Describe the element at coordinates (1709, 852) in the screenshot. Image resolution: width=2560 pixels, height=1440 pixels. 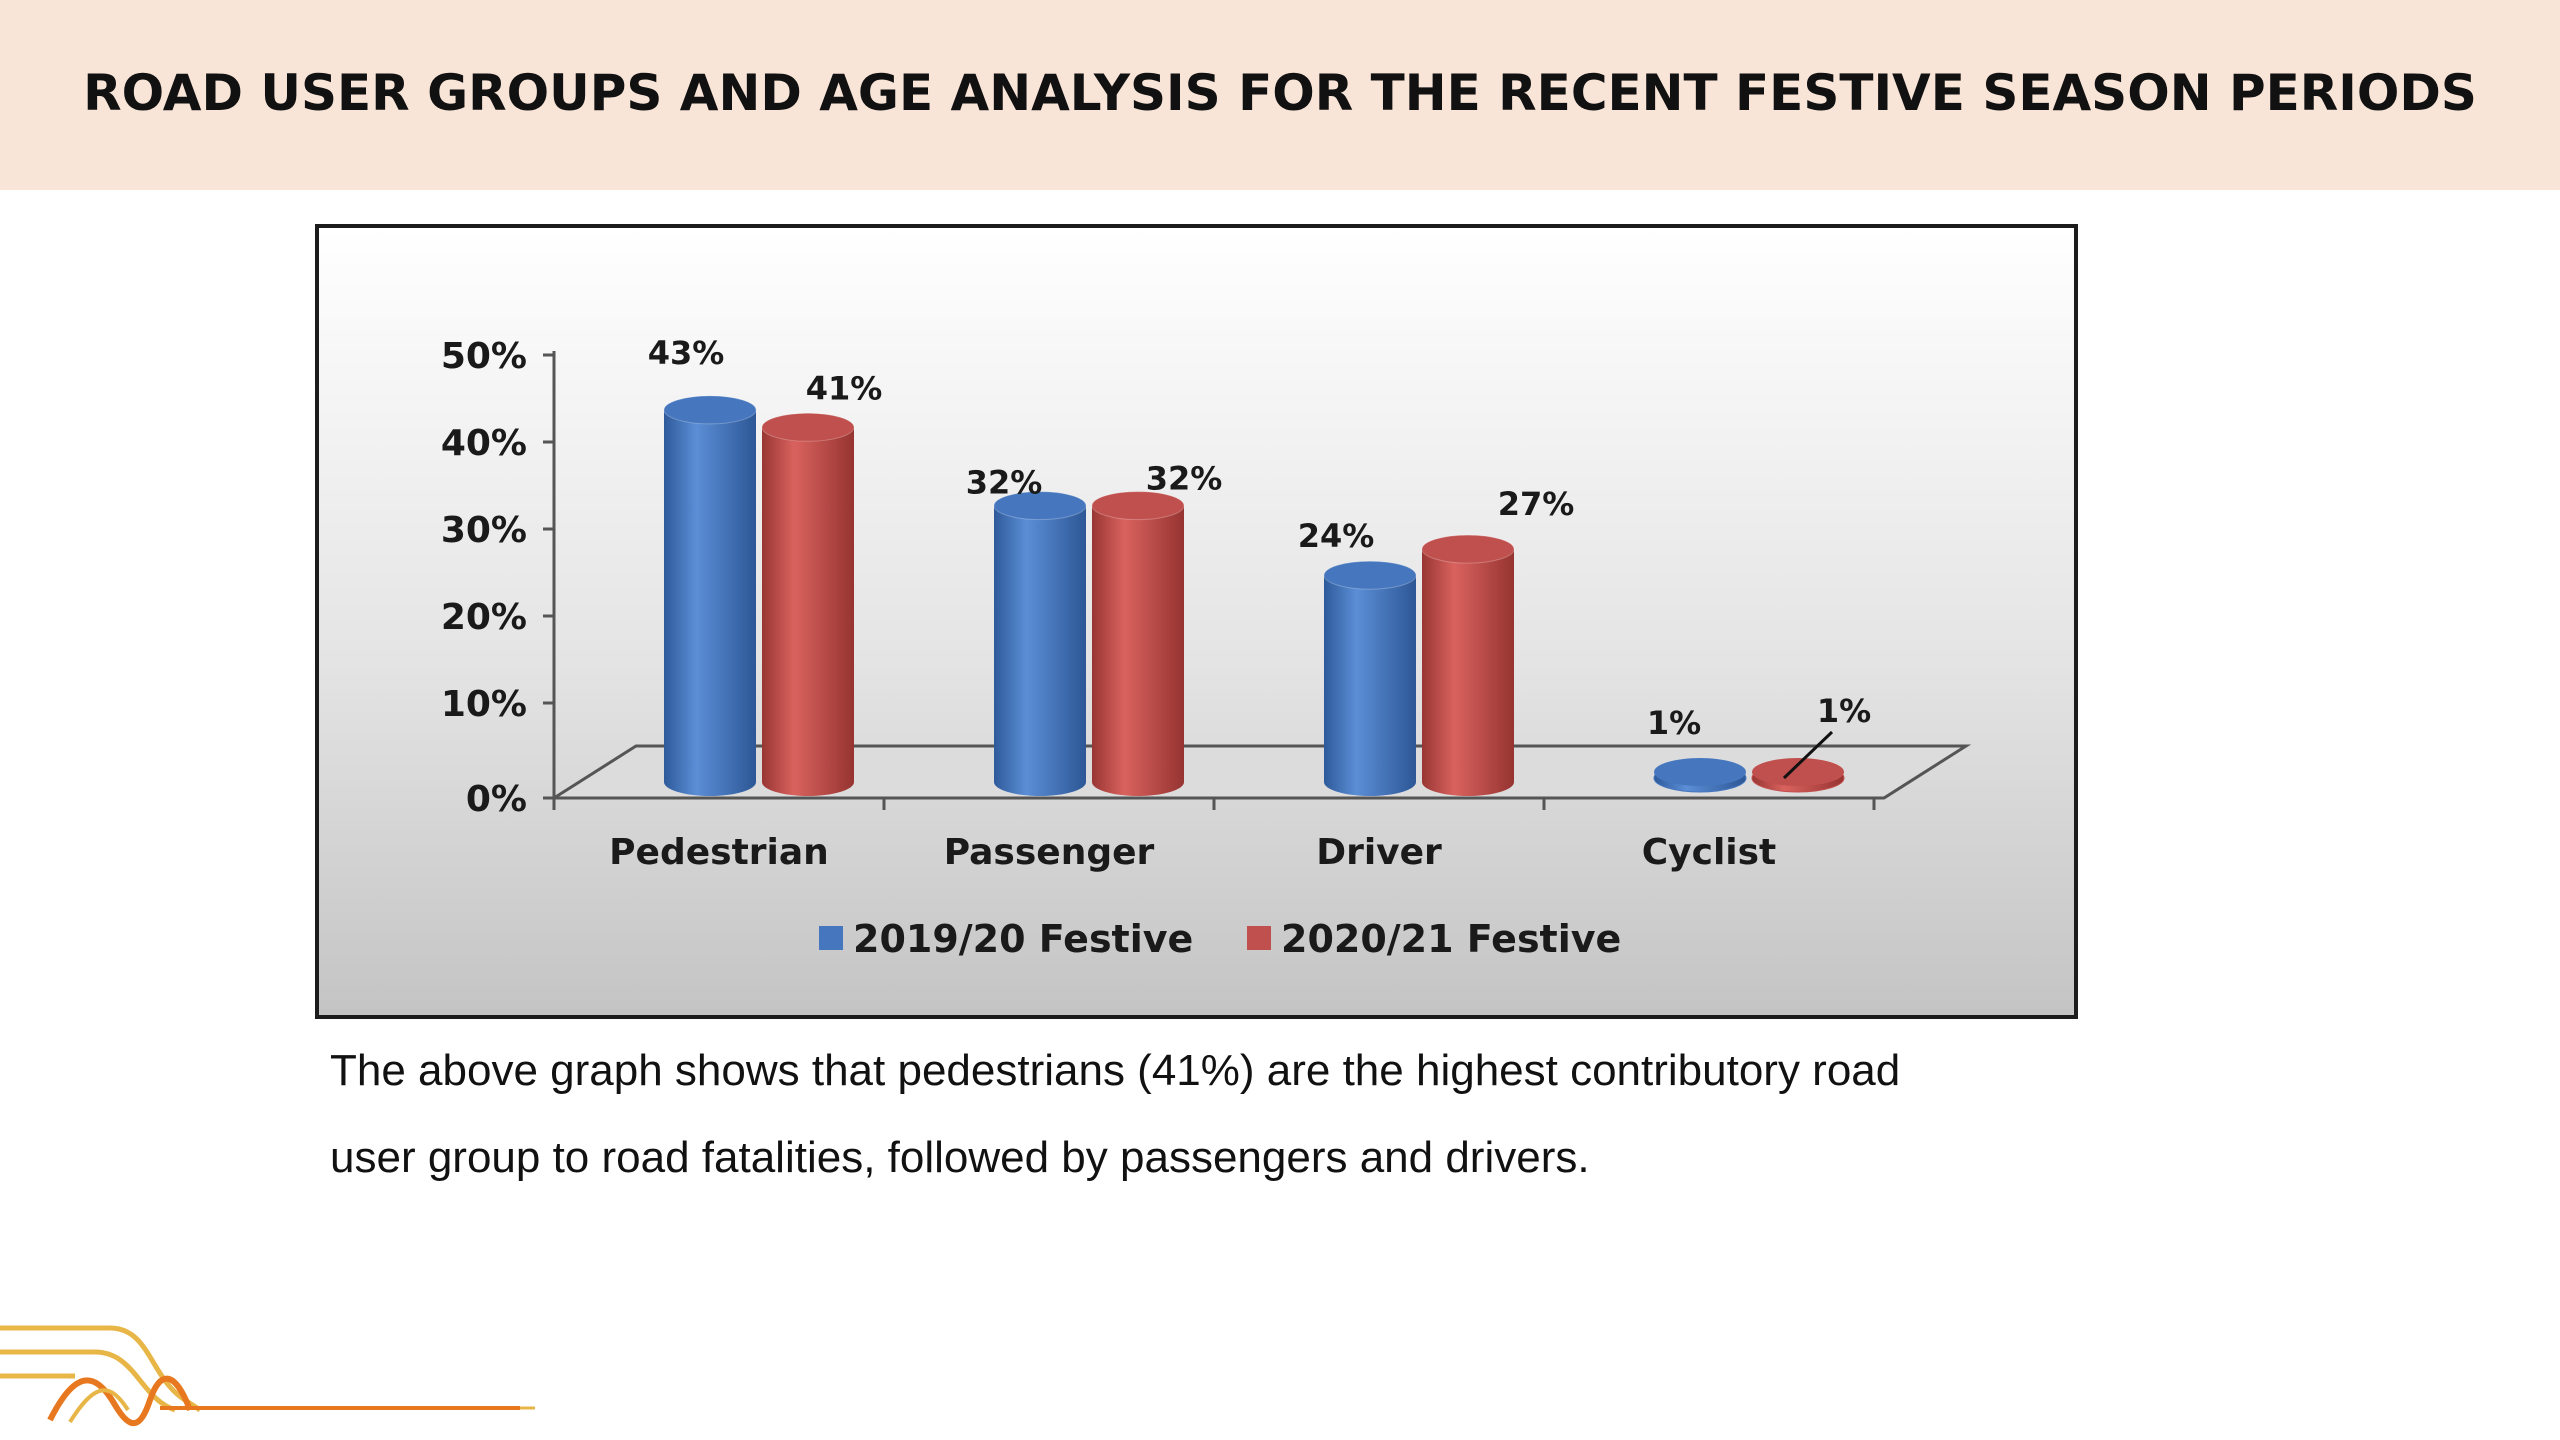
I see `x-category-label: Cyclist` at that location.